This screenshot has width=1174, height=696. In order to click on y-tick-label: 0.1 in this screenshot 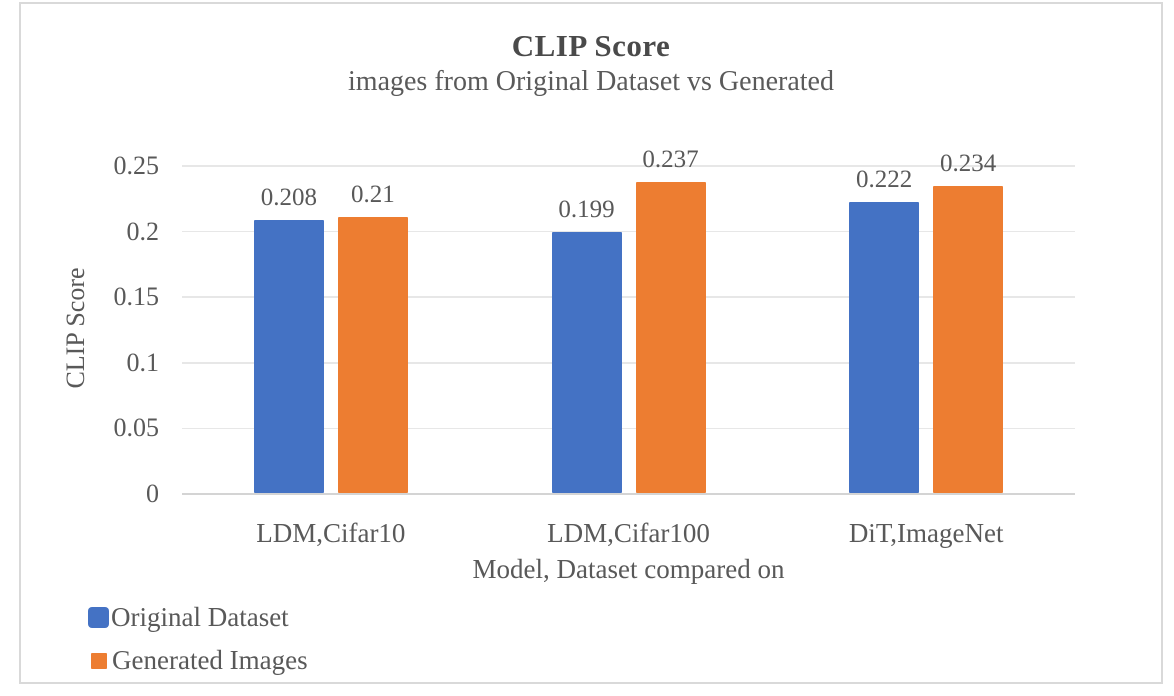, I will do `click(143, 362)`.